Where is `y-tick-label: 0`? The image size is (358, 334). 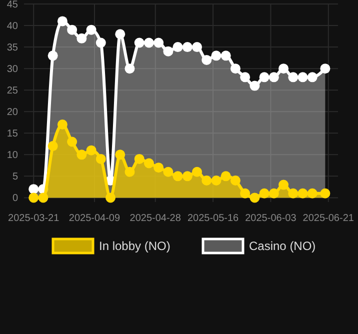
y-tick-label: 0 is located at coordinates (15, 198).